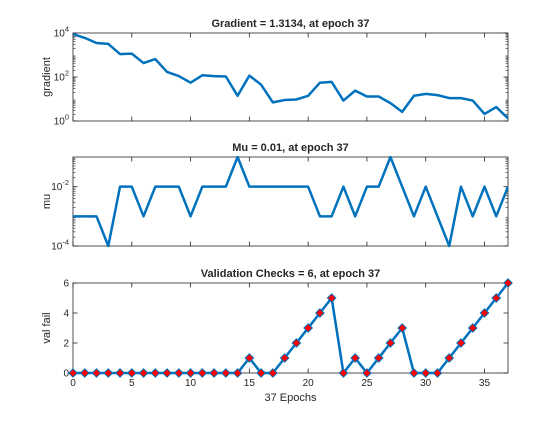 This screenshot has width=560, height=425. What do you see at coordinates (426, 383) in the screenshot?
I see `val-fail-x-tick-label: 30` at bounding box center [426, 383].